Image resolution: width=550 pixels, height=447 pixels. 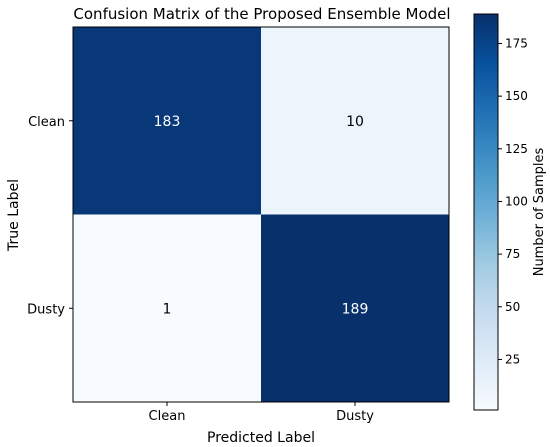 I want to click on x-tick-label: Clean, so click(x=167, y=416).